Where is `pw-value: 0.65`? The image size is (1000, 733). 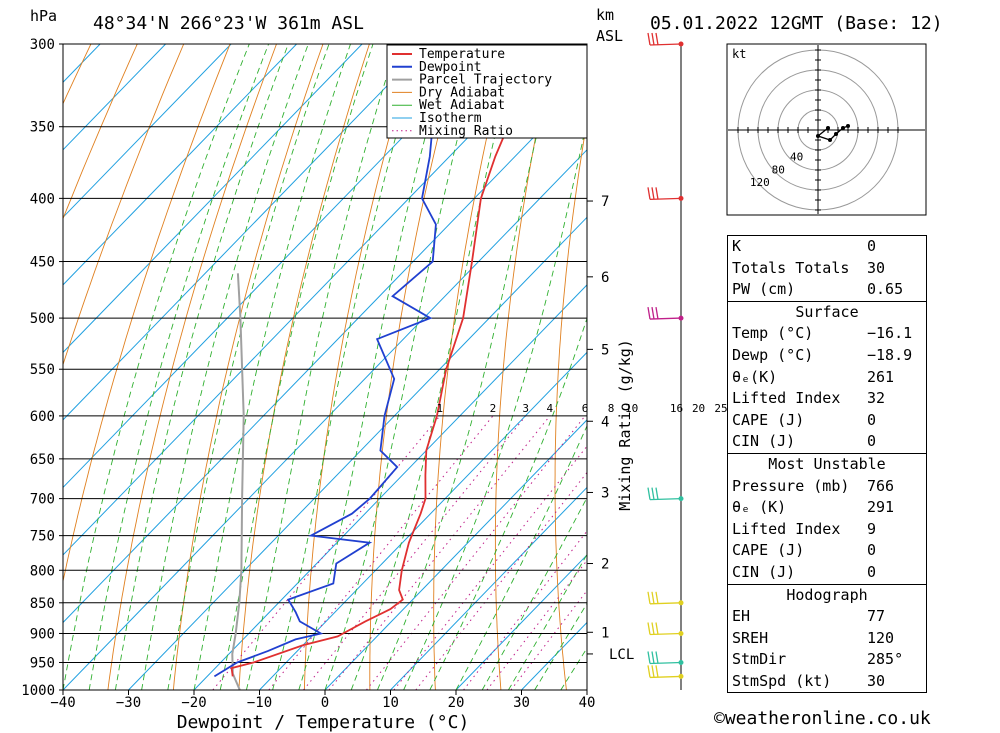
pw-value: 0.65 is located at coordinates (885, 289).